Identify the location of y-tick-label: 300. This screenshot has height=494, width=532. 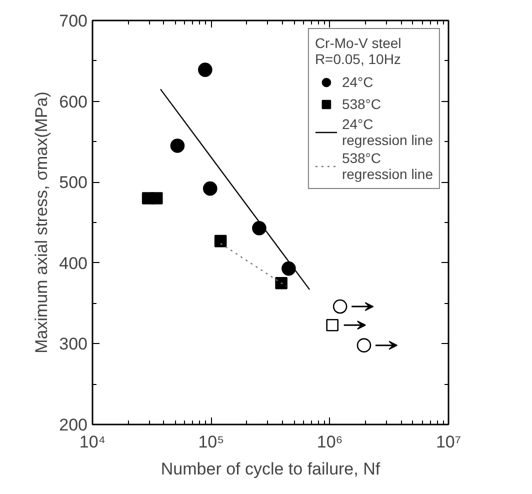
(73, 344).